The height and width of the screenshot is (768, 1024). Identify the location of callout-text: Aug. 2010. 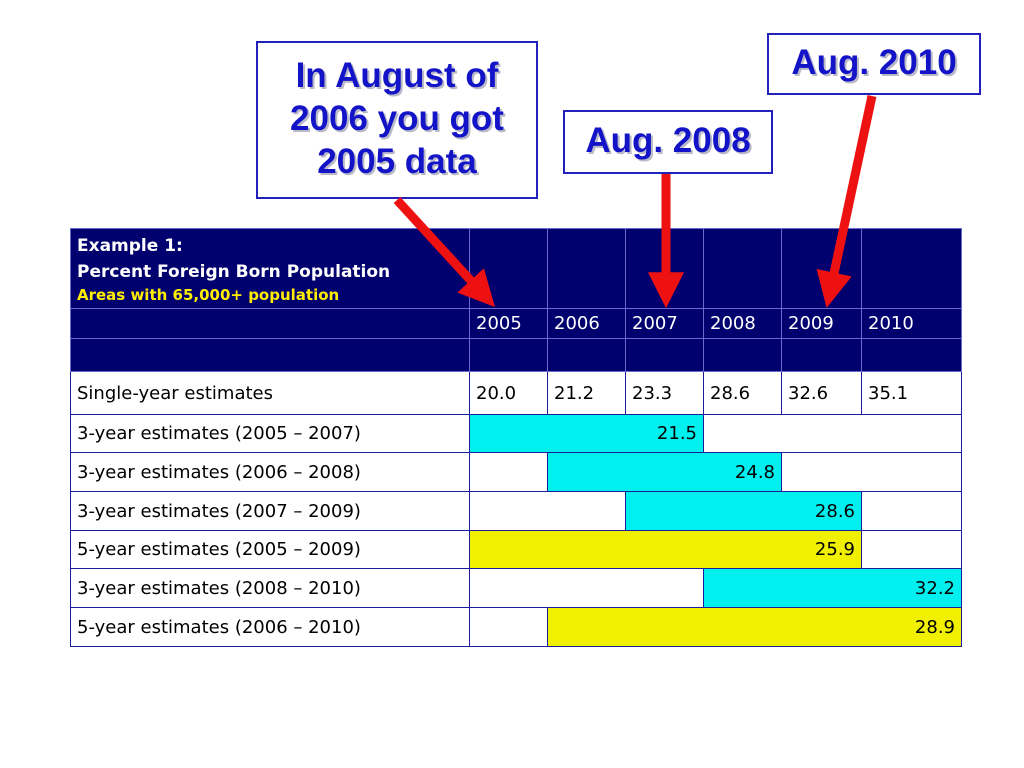
(874, 62).